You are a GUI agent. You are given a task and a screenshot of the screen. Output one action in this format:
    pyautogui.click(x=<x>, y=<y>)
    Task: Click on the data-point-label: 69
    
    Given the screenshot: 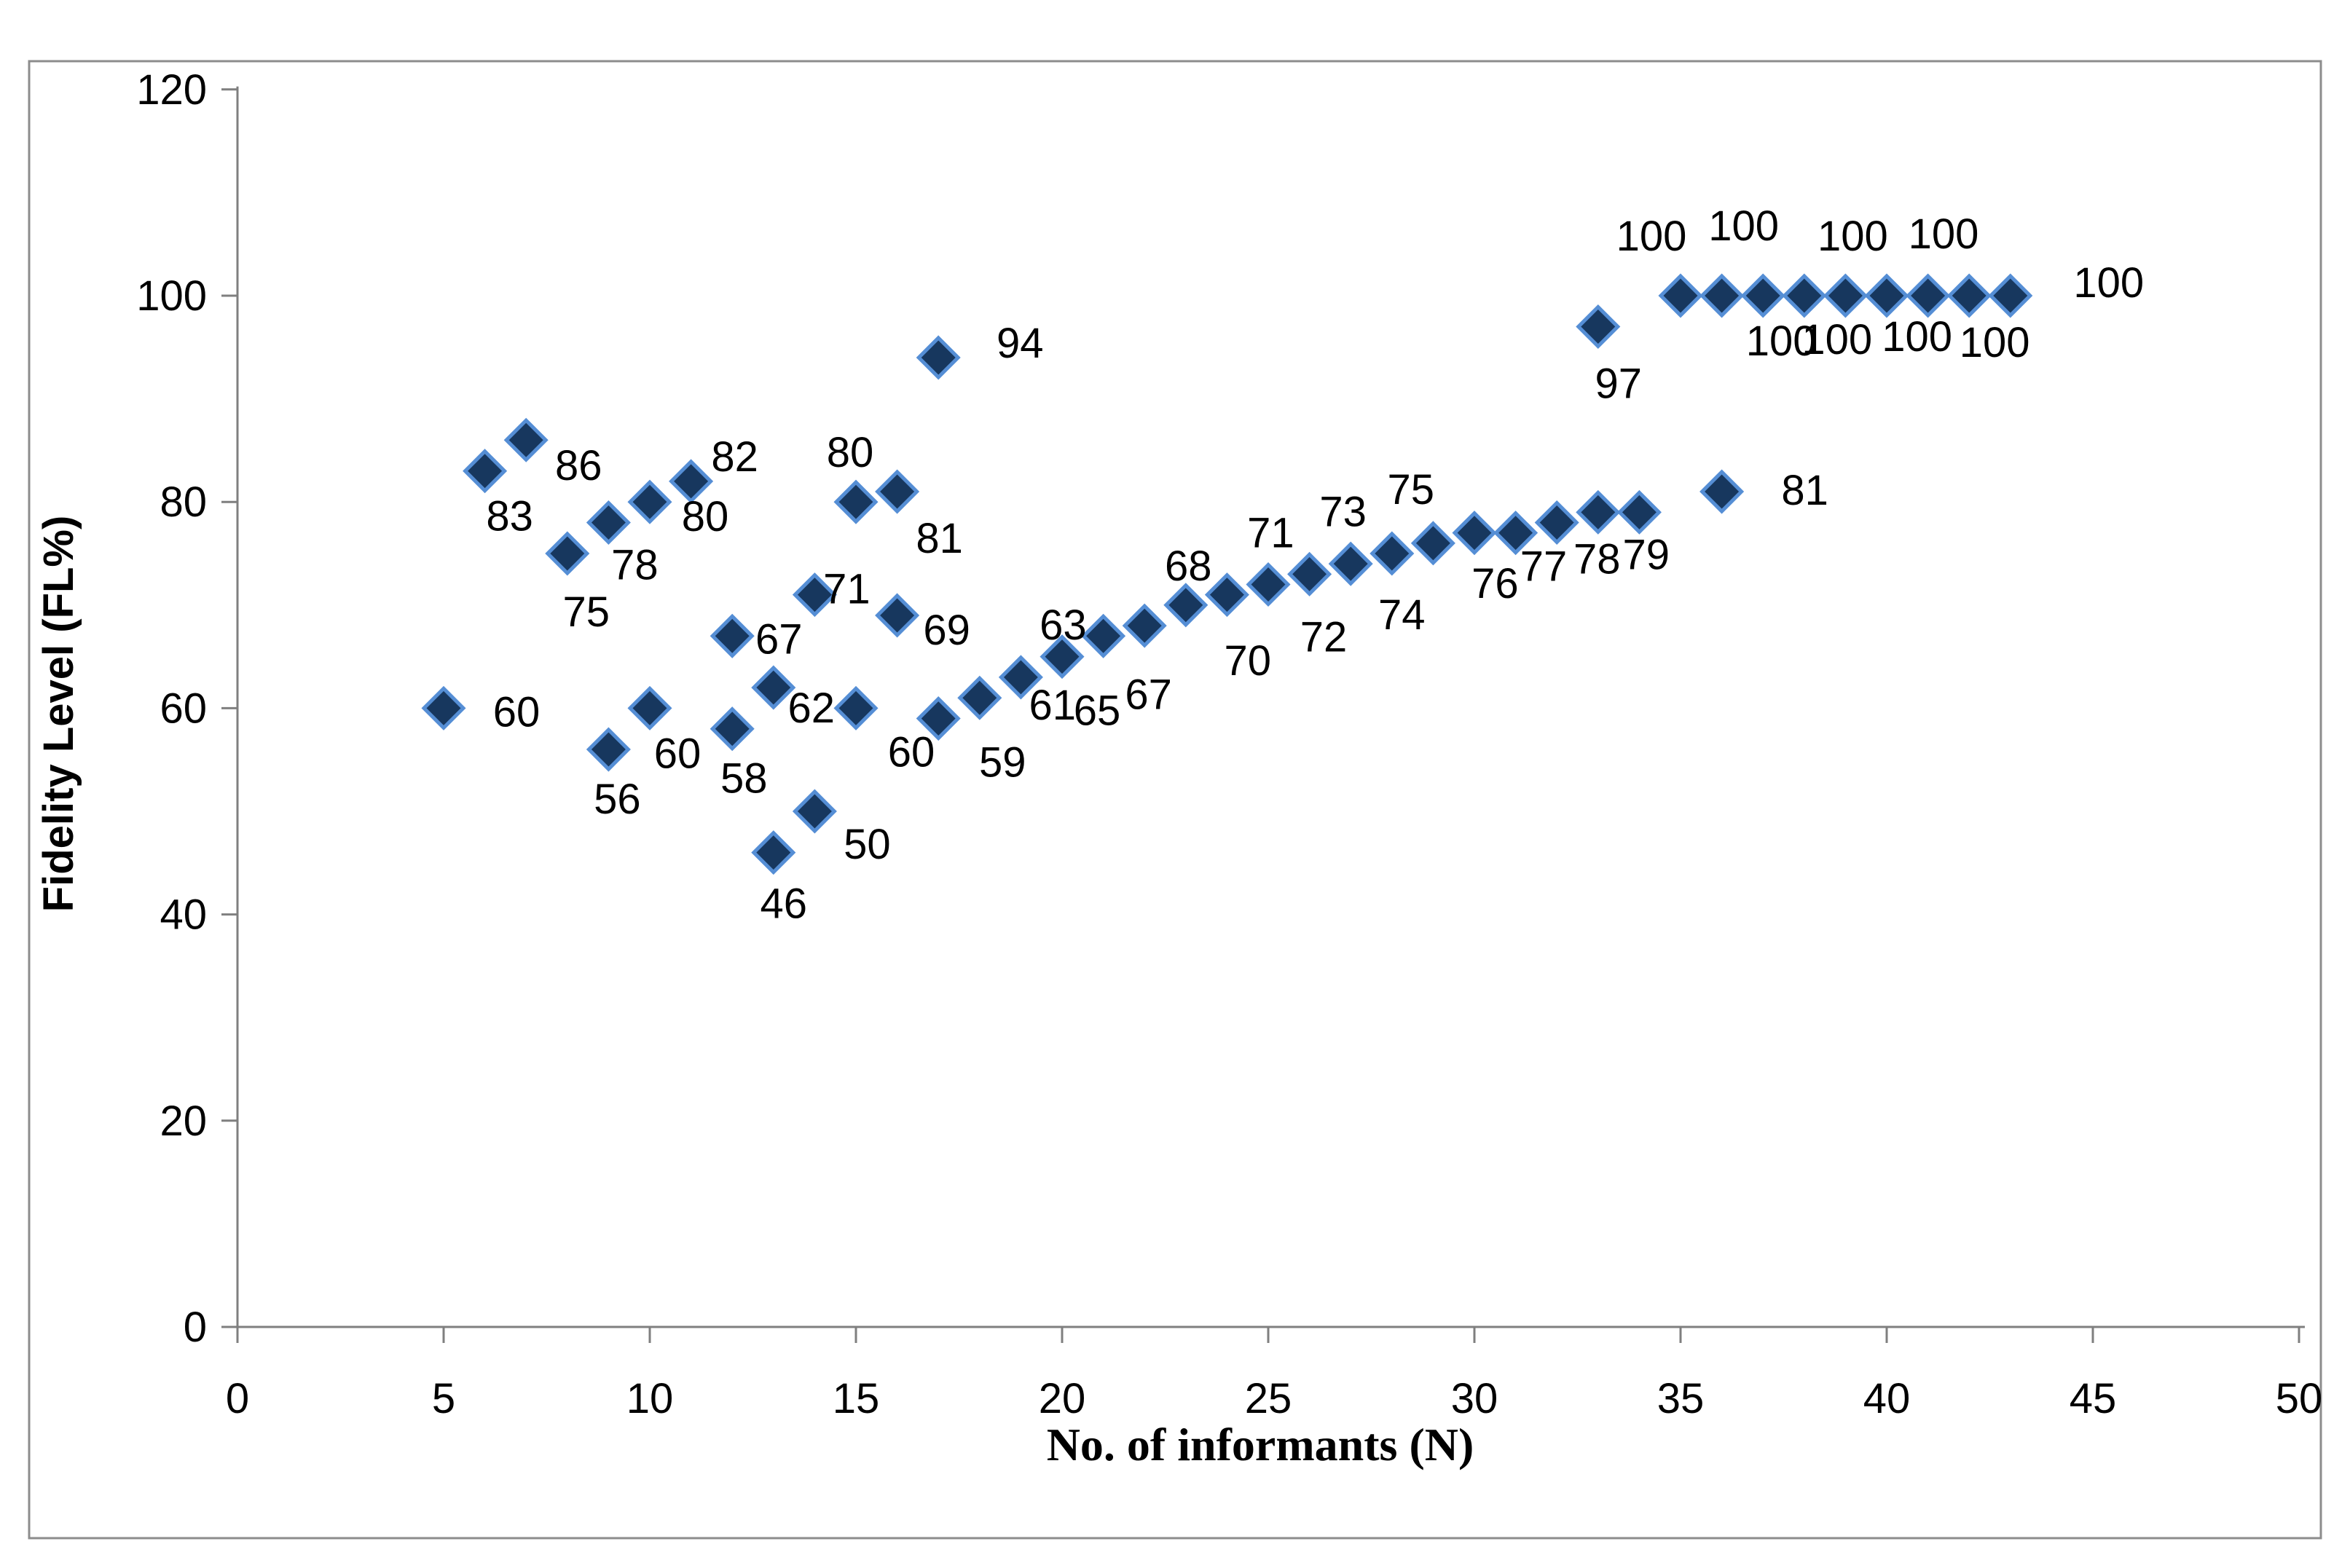 What is the action you would take?
    pyautogui.click(x=946, y=630)
    